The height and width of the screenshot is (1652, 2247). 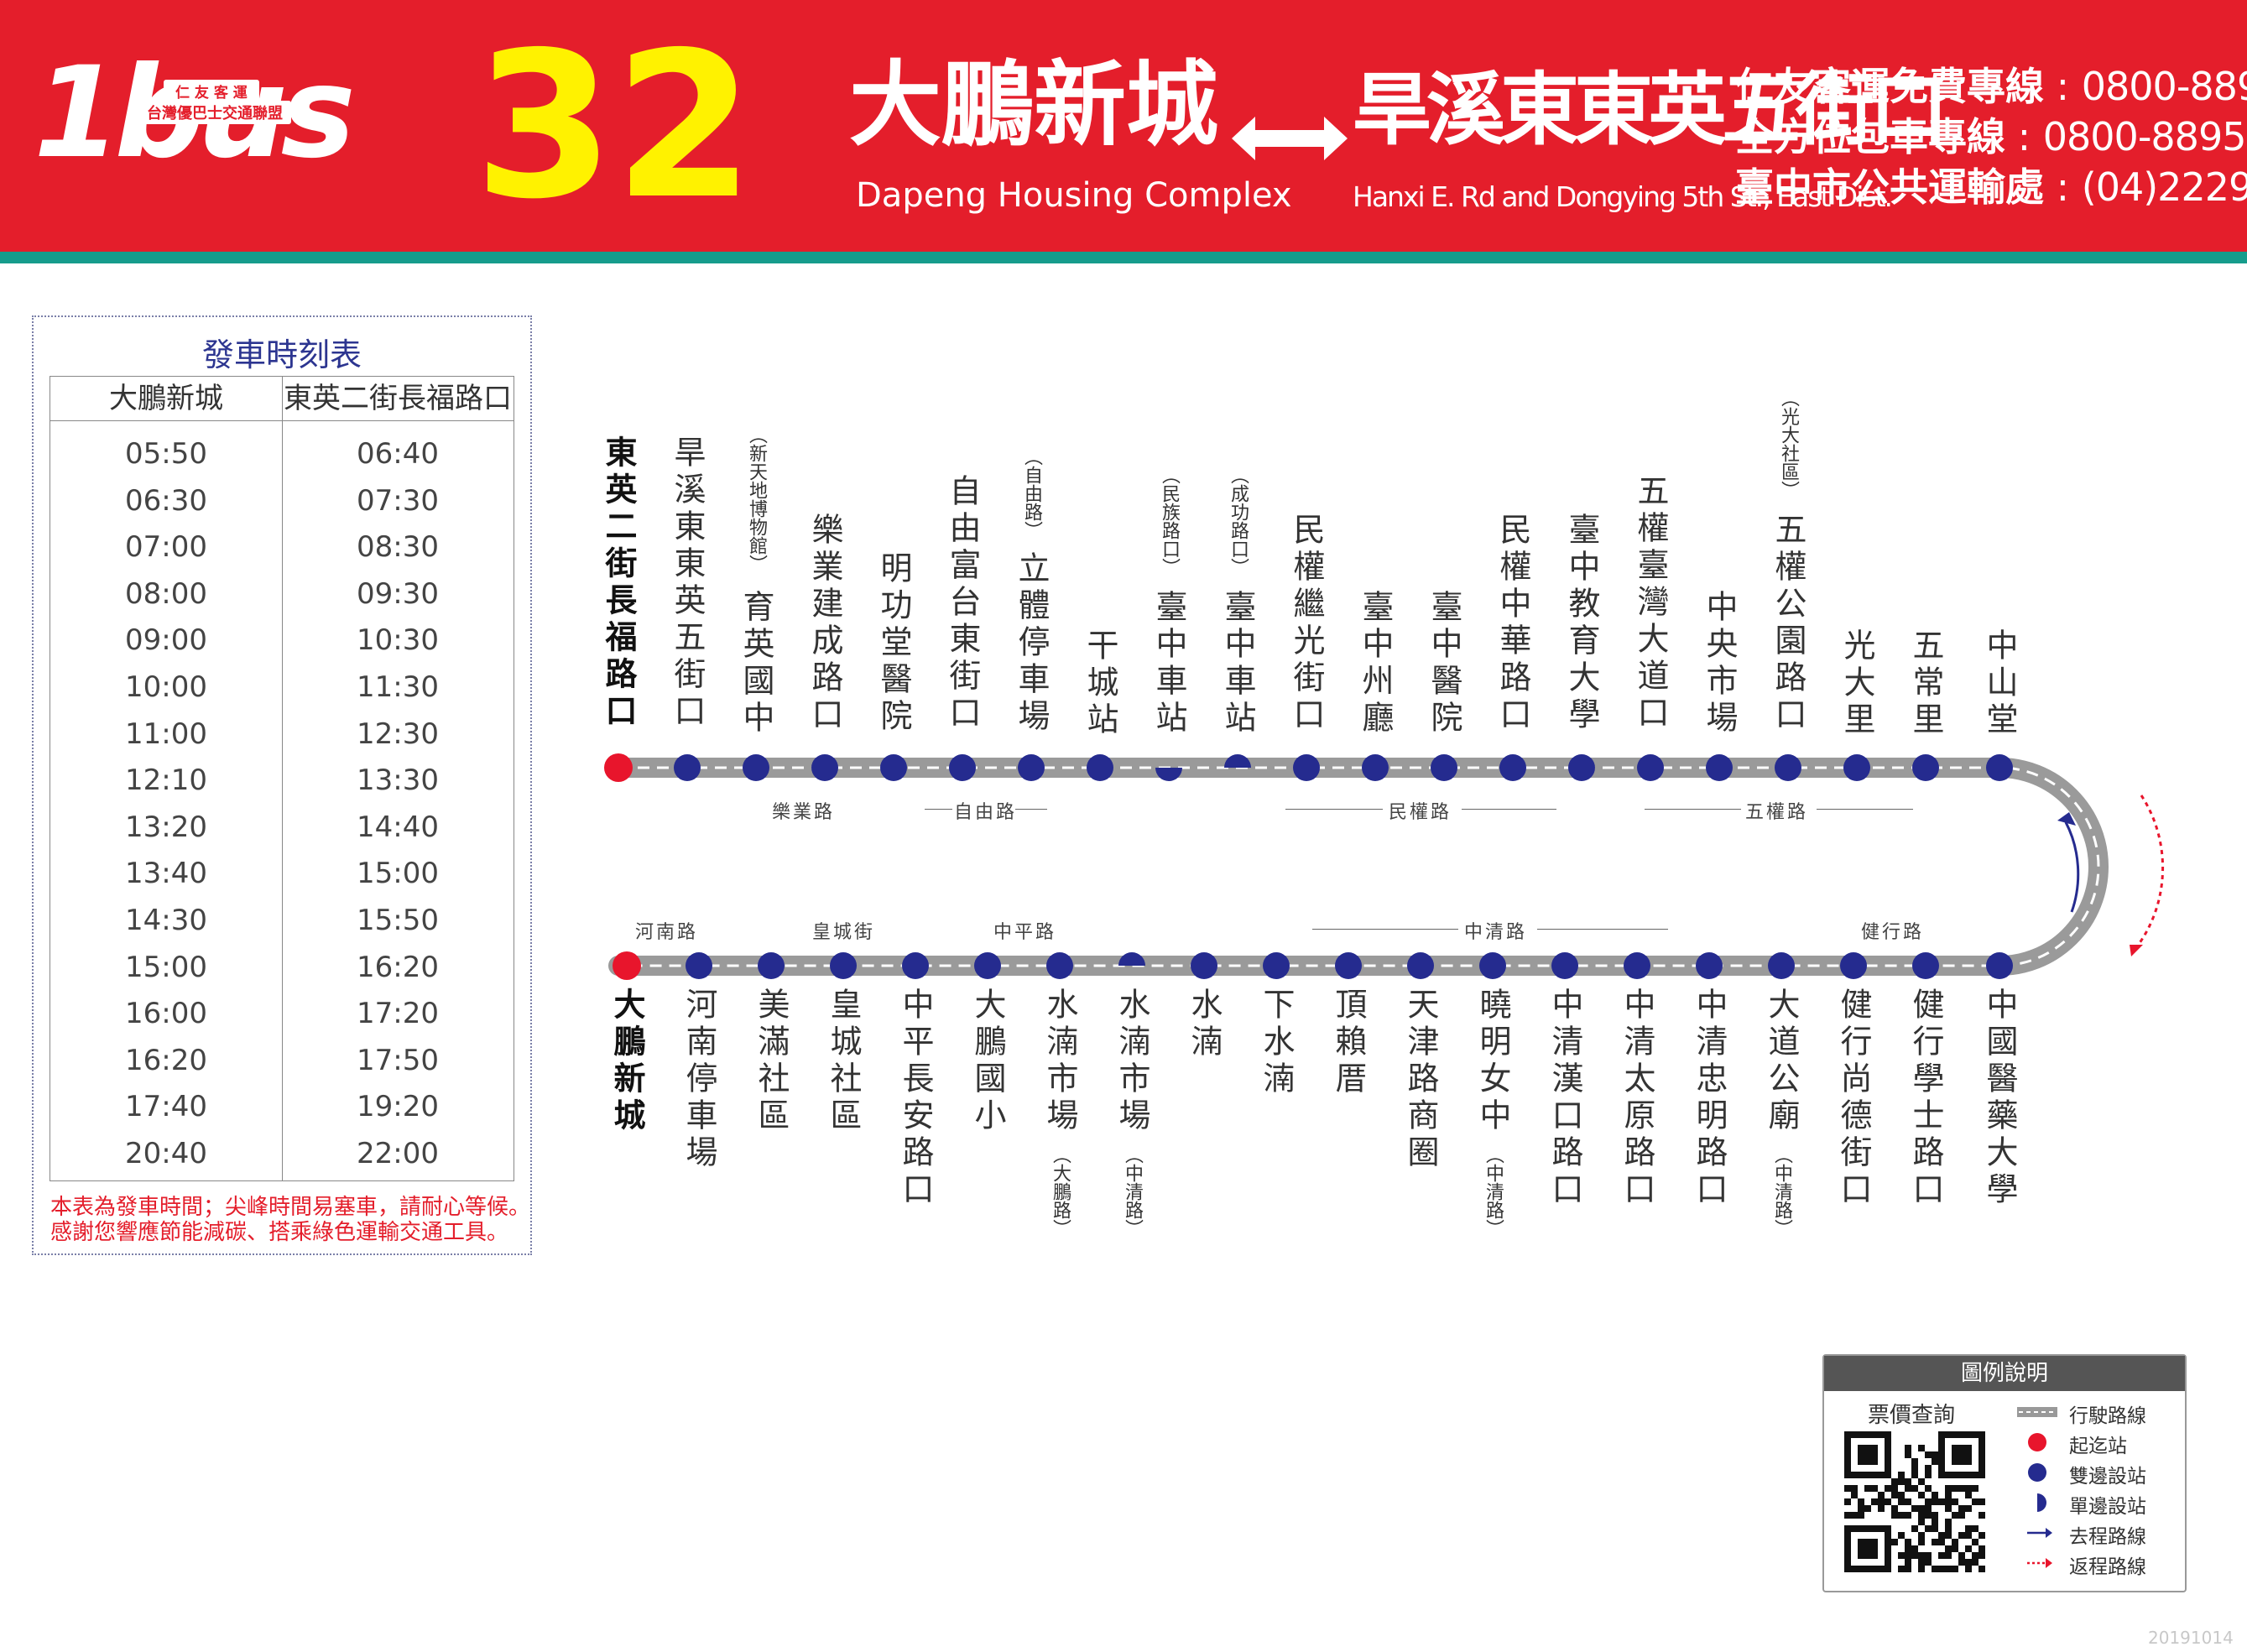 I want to click on timetable-title: 發車時刻表, so click(x=281, y=354).